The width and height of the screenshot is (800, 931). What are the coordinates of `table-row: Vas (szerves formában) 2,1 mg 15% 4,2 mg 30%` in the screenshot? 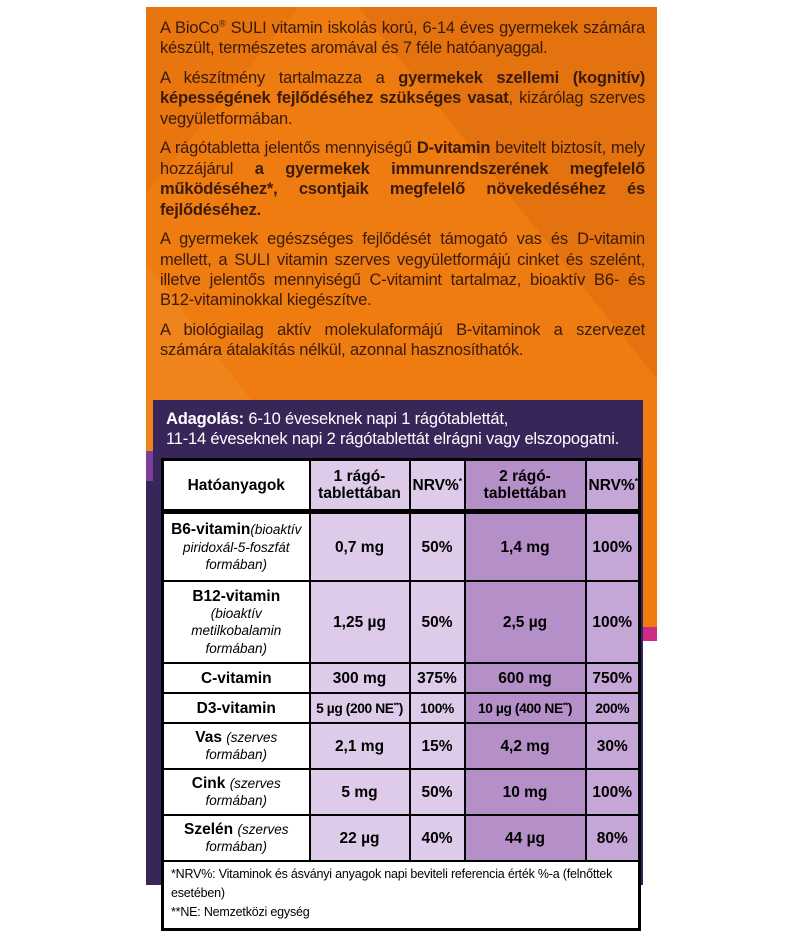 It's located at (401, 746).